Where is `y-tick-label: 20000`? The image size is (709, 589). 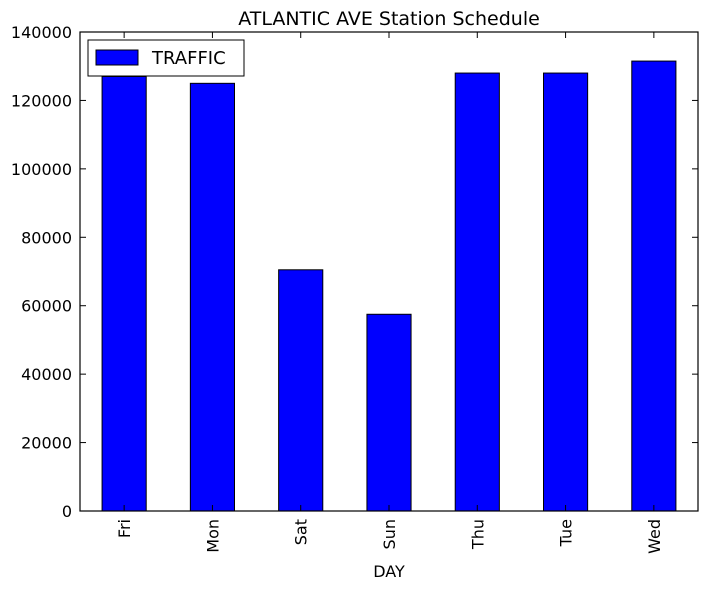 y-tick-label: 20000 is located at coordinates (46, 443).